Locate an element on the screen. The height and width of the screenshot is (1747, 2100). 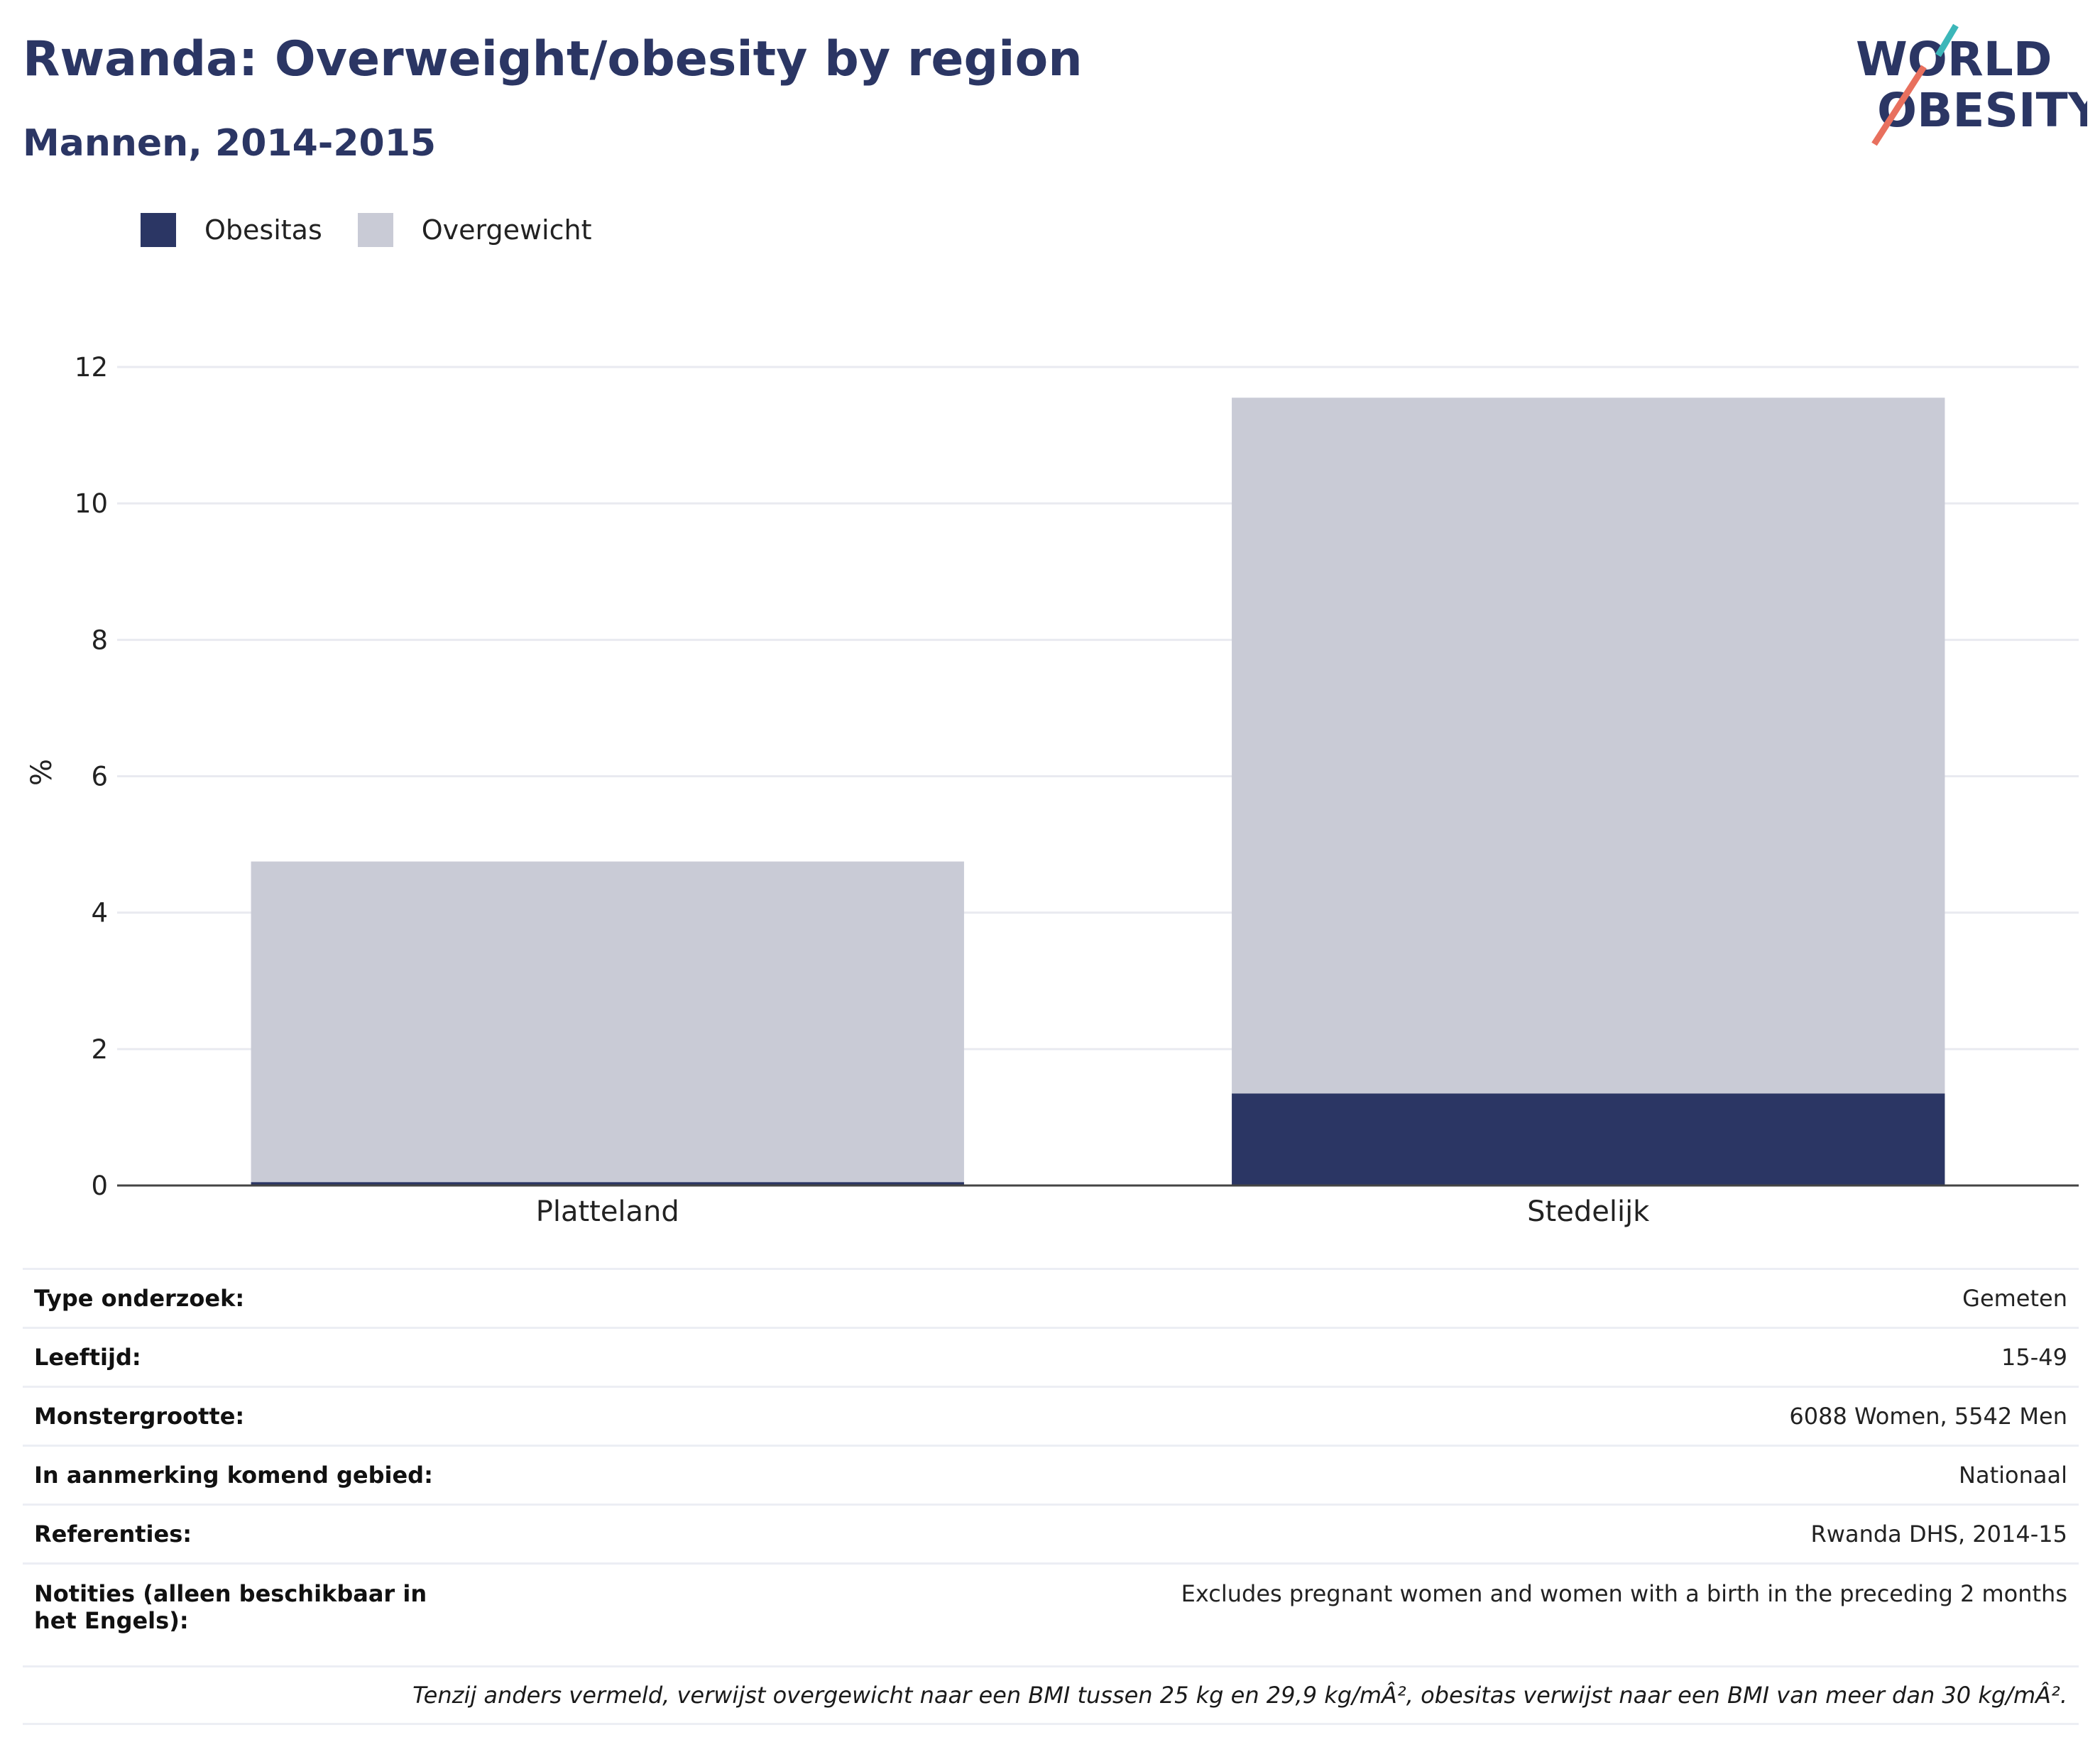
chart-legend: Obesitas Overgewicht is located at coordinates (384, 230).